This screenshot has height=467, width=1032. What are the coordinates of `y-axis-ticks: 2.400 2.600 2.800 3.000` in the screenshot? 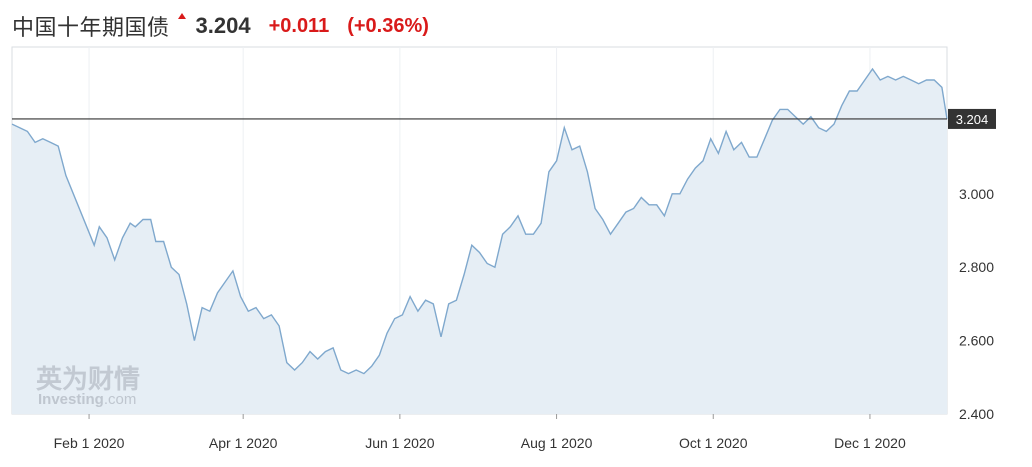 It's located at (976, 304).